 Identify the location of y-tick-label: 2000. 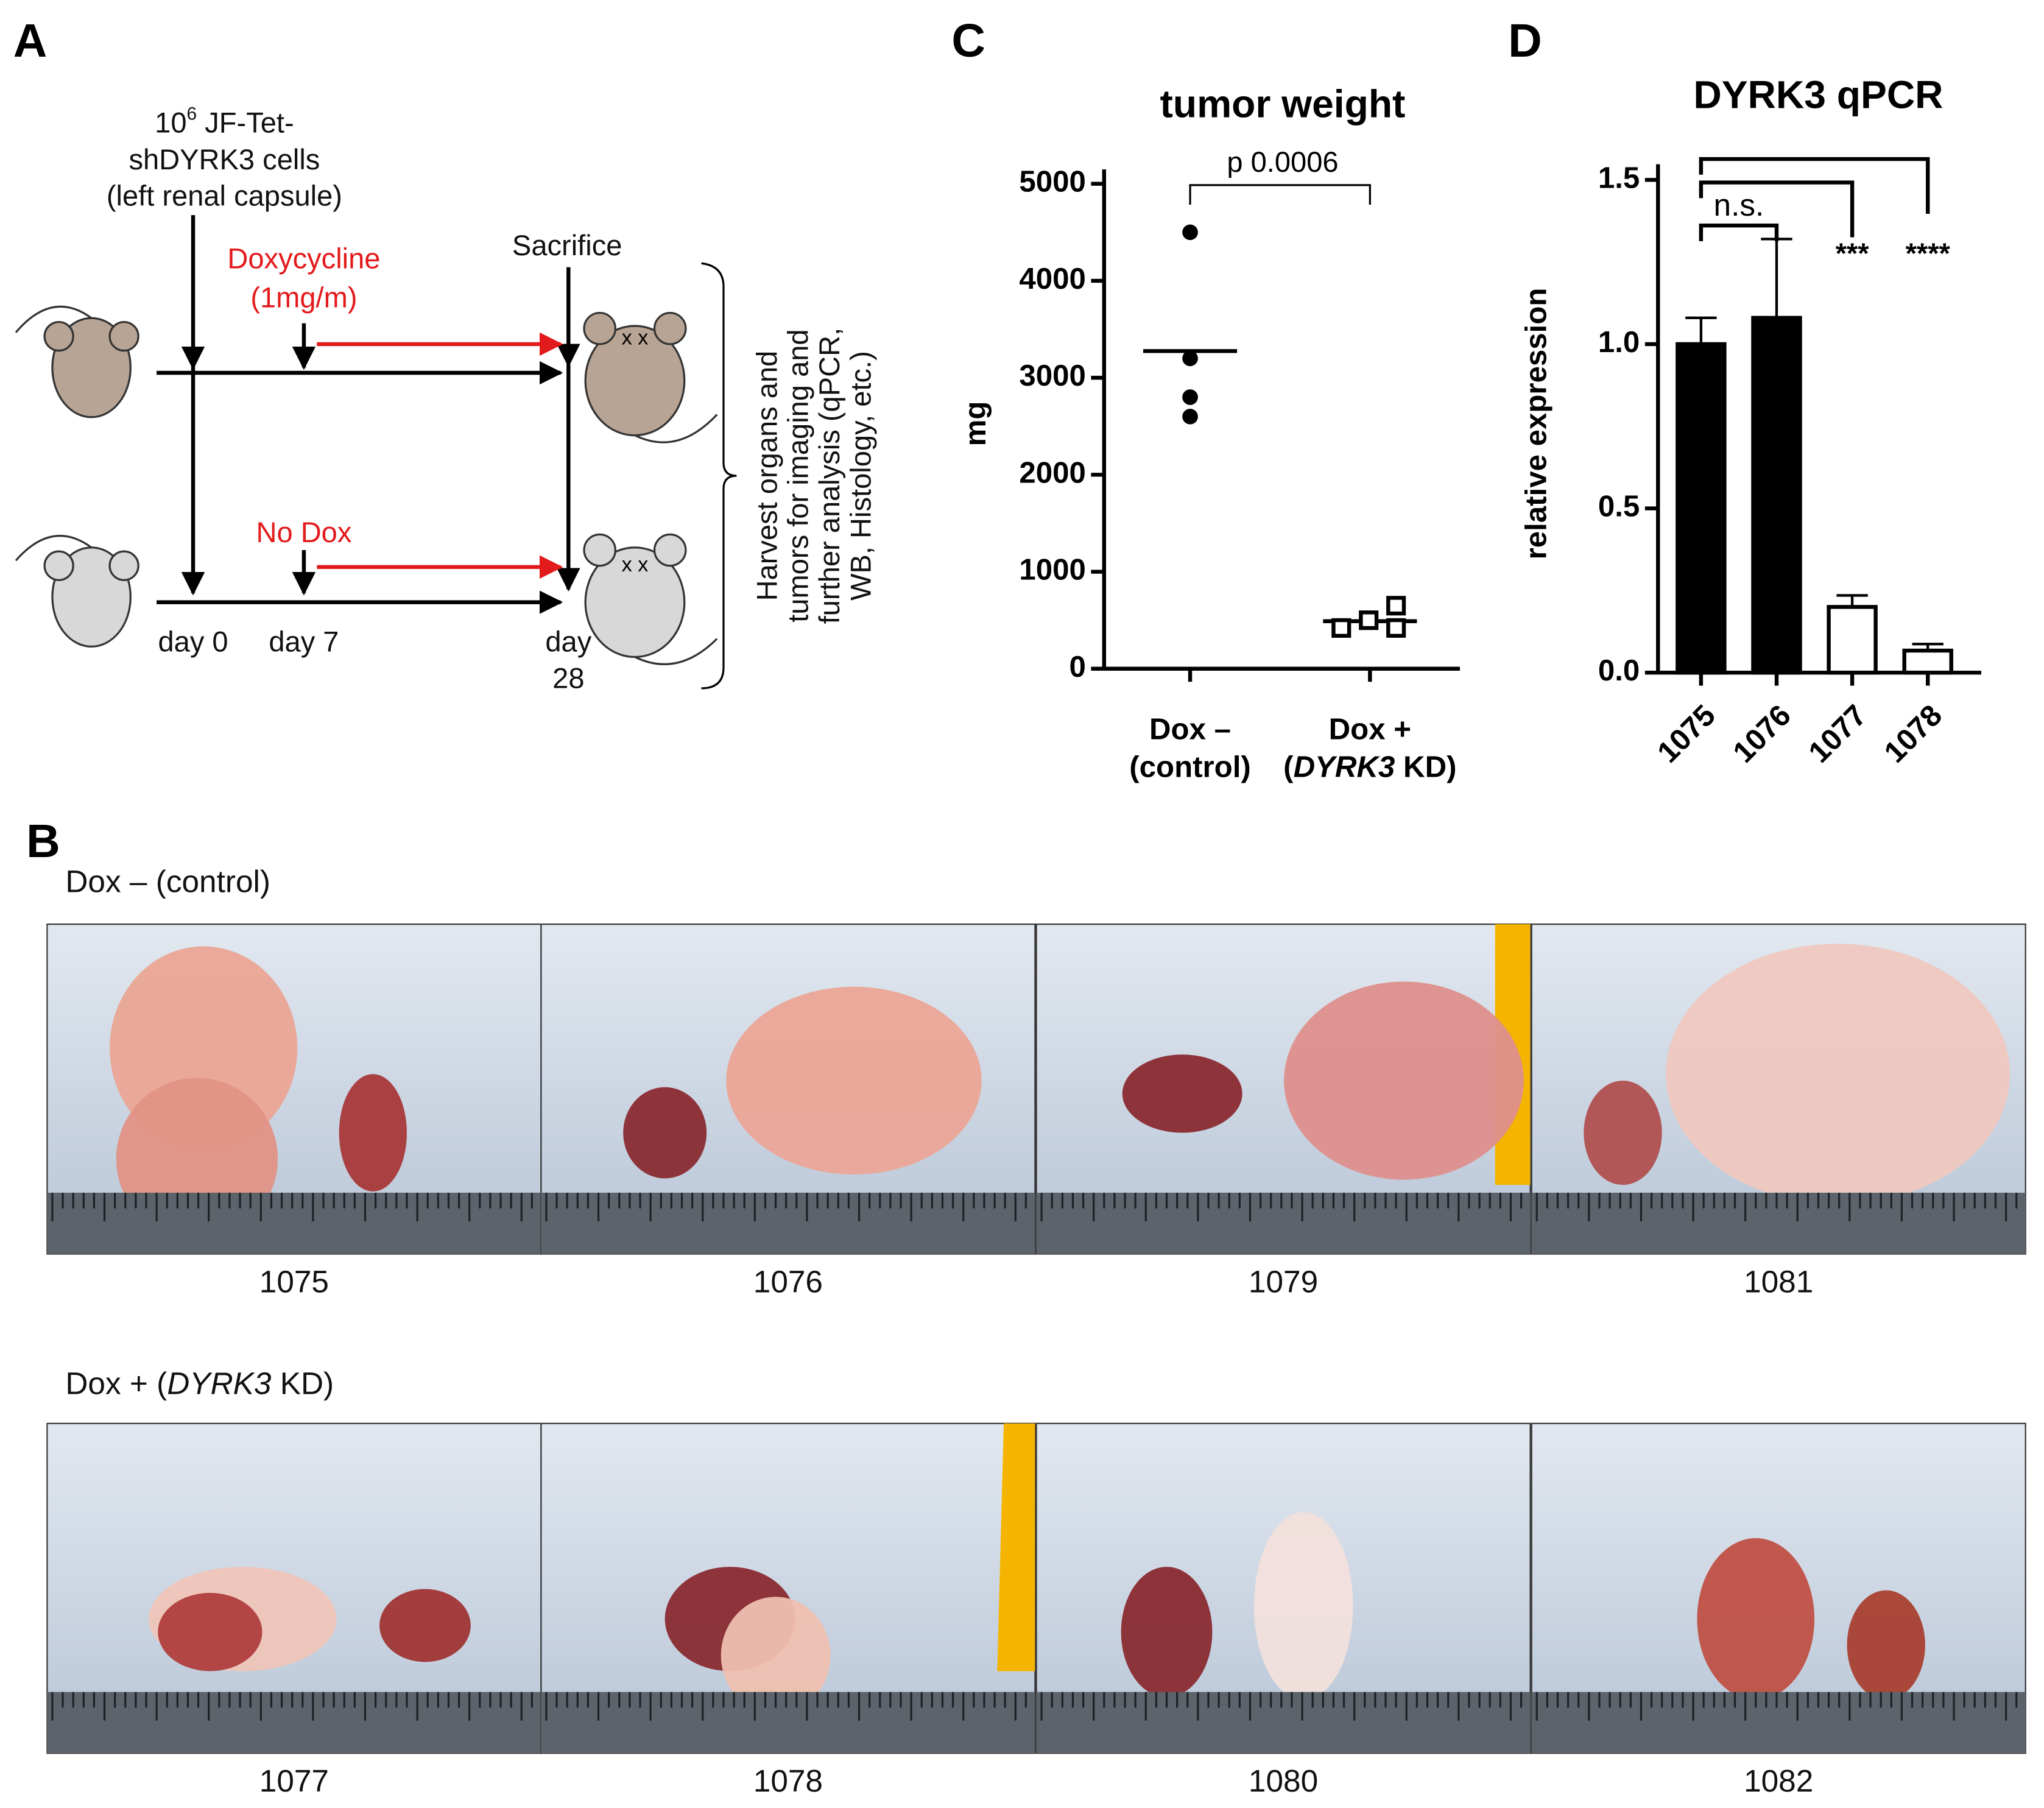
(1052, 472).